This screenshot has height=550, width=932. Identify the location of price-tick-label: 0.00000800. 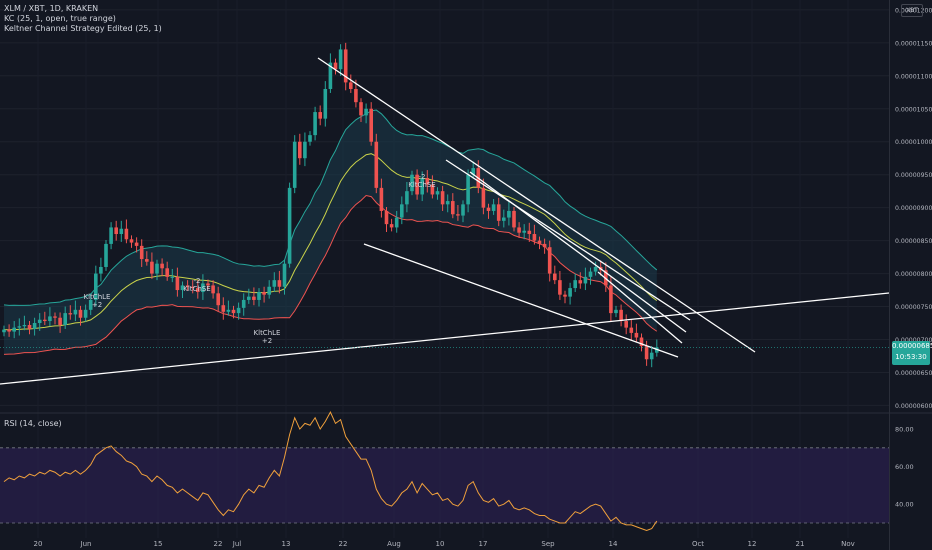
(913, 274).